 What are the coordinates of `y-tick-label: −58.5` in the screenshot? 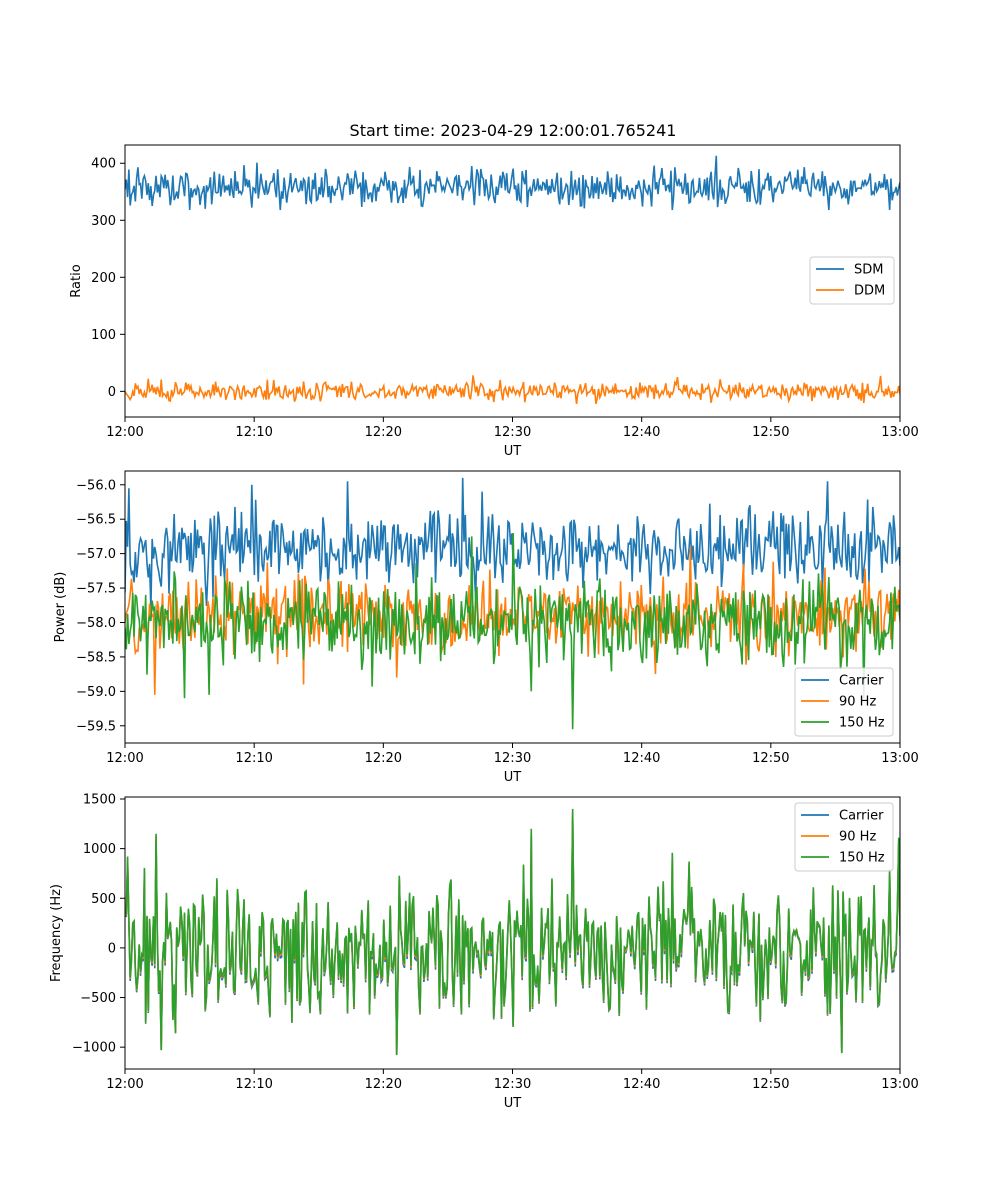 It's located at (96, 657).